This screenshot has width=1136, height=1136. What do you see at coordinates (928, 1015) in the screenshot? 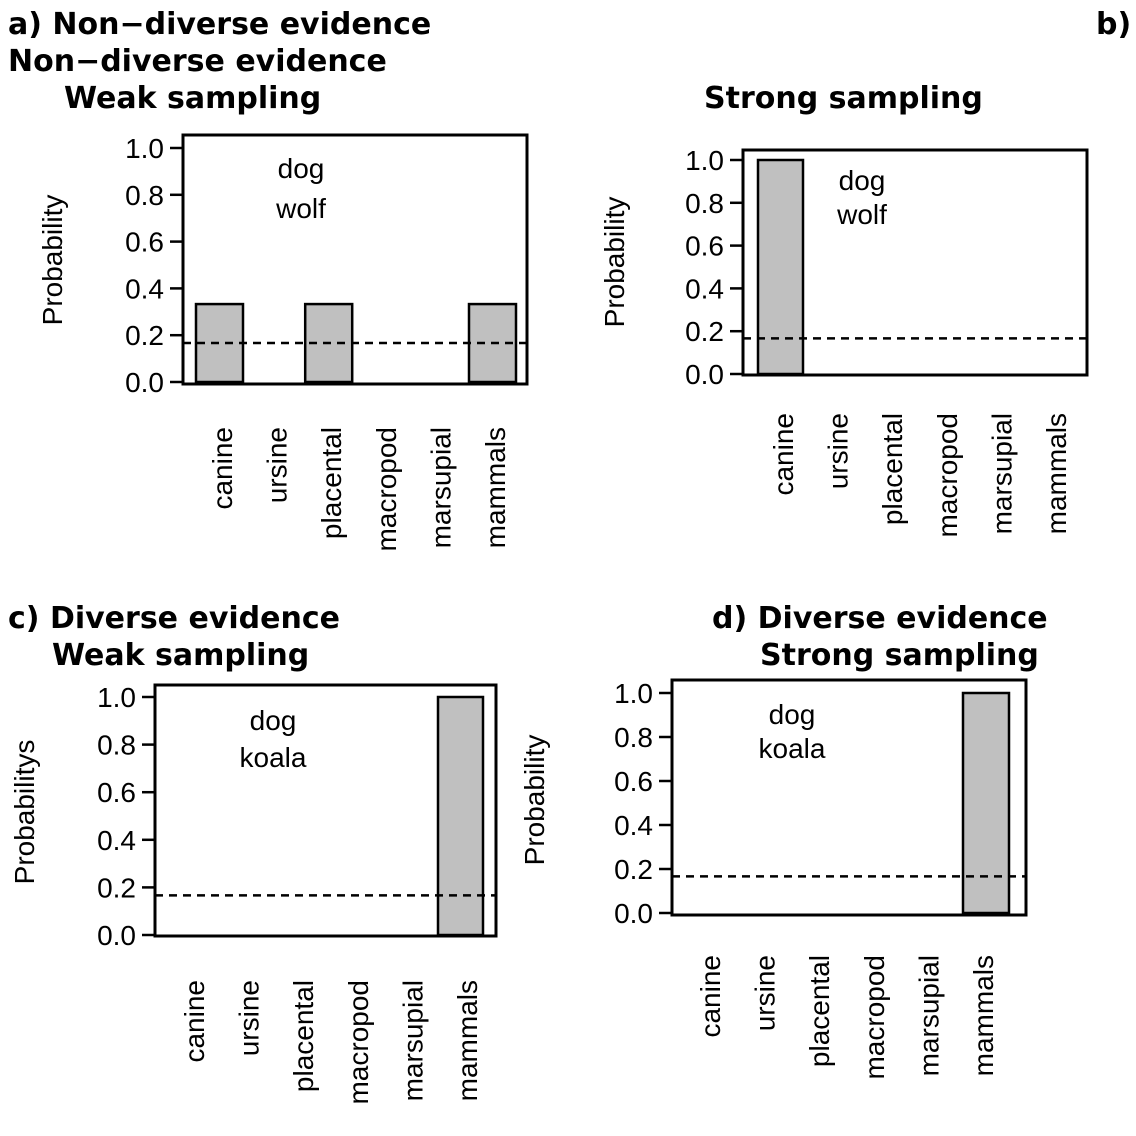
I see `category-label-d-marsupial: marsupial` at bounding box center [928, 1015].